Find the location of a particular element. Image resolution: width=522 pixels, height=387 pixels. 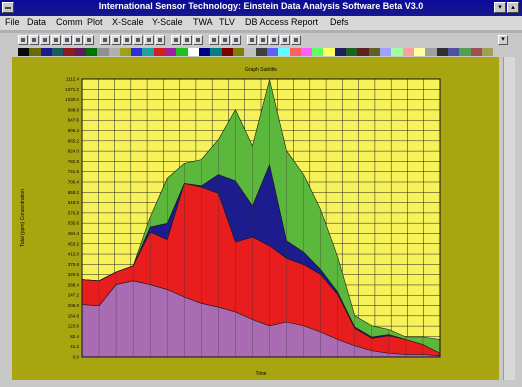

paste-icon is located at coordinates (89, 40).